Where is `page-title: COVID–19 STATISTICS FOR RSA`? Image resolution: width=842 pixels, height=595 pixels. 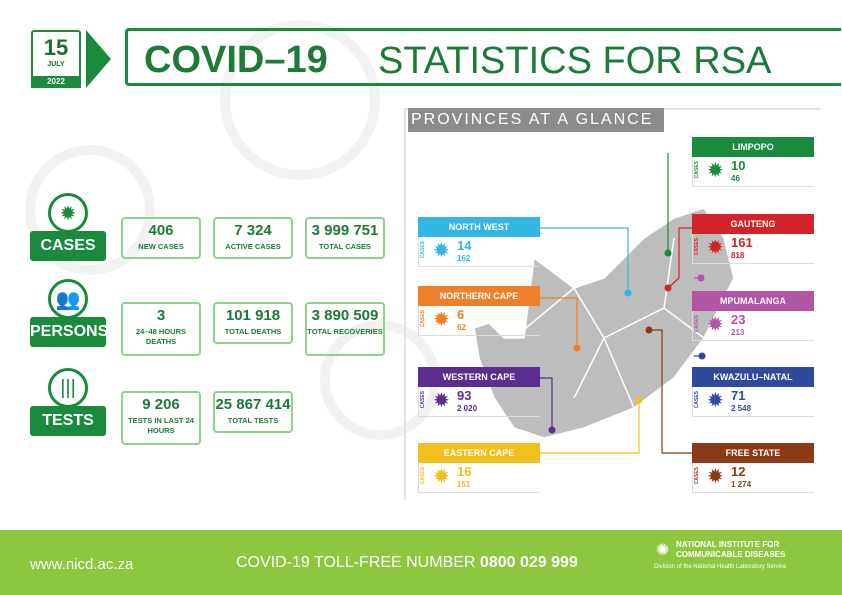 page-title: COVID–19 STATISTICS FOR RSA is located at coordinates (483, 57).